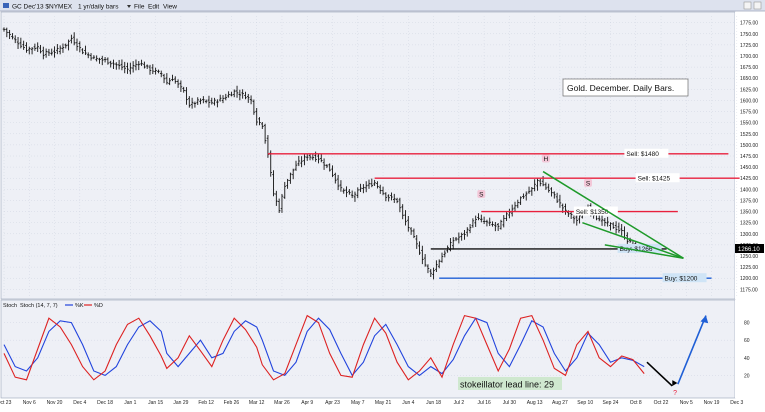 The width and height of the screenshot is (765, 412). What do you see at coordinates (749, 24) in the screenshot?
I see `price-tick-label: 1775.00` at bounding box center [749, 24].